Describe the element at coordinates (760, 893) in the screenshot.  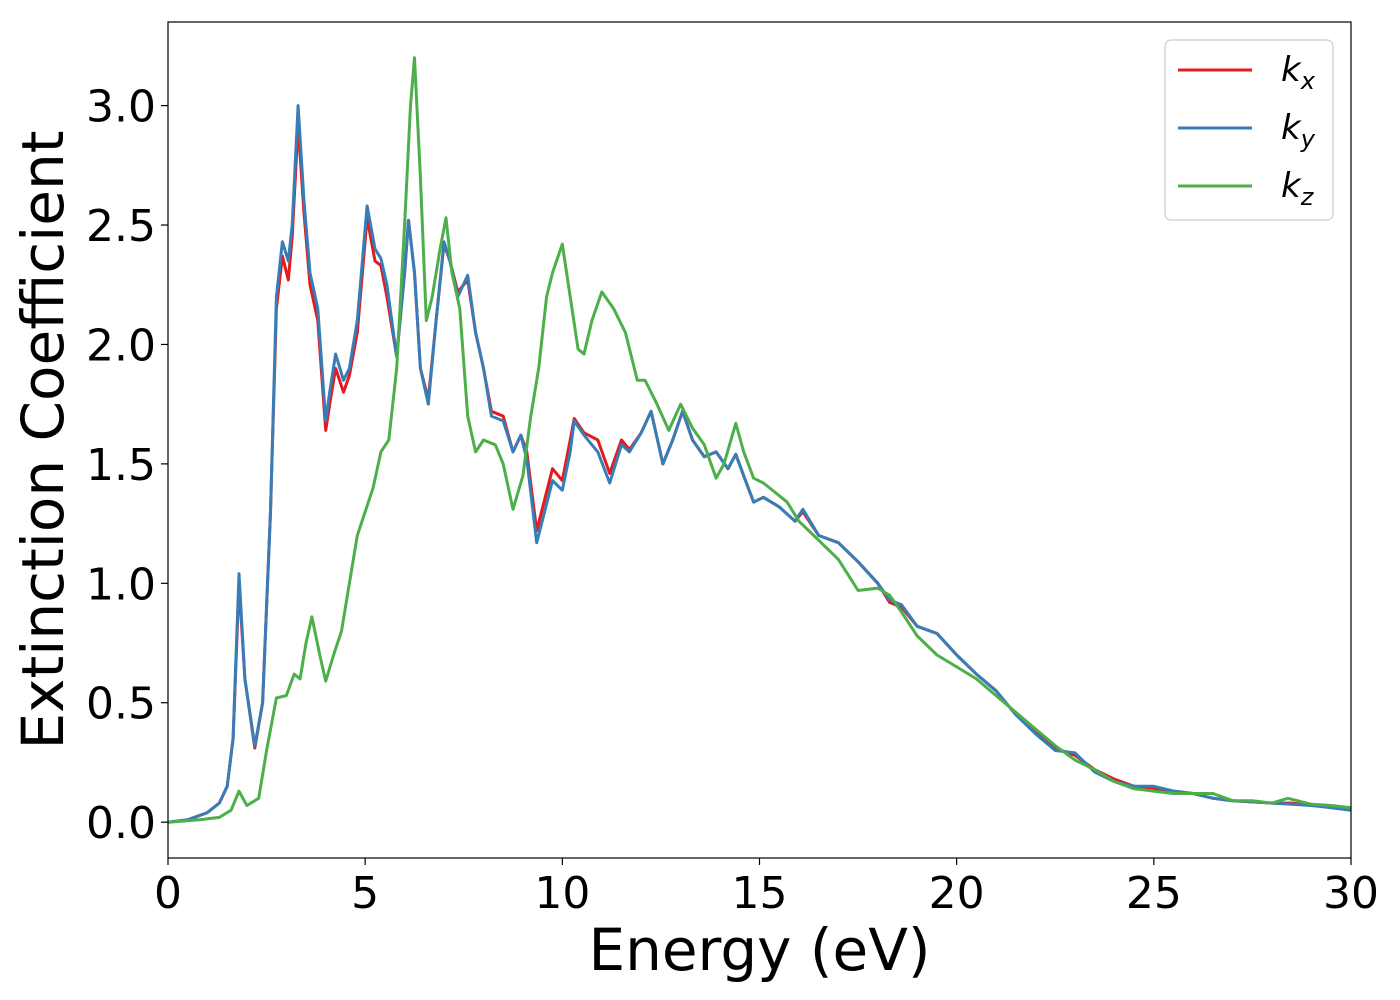
I see `x-tick-label: 15` at that location.